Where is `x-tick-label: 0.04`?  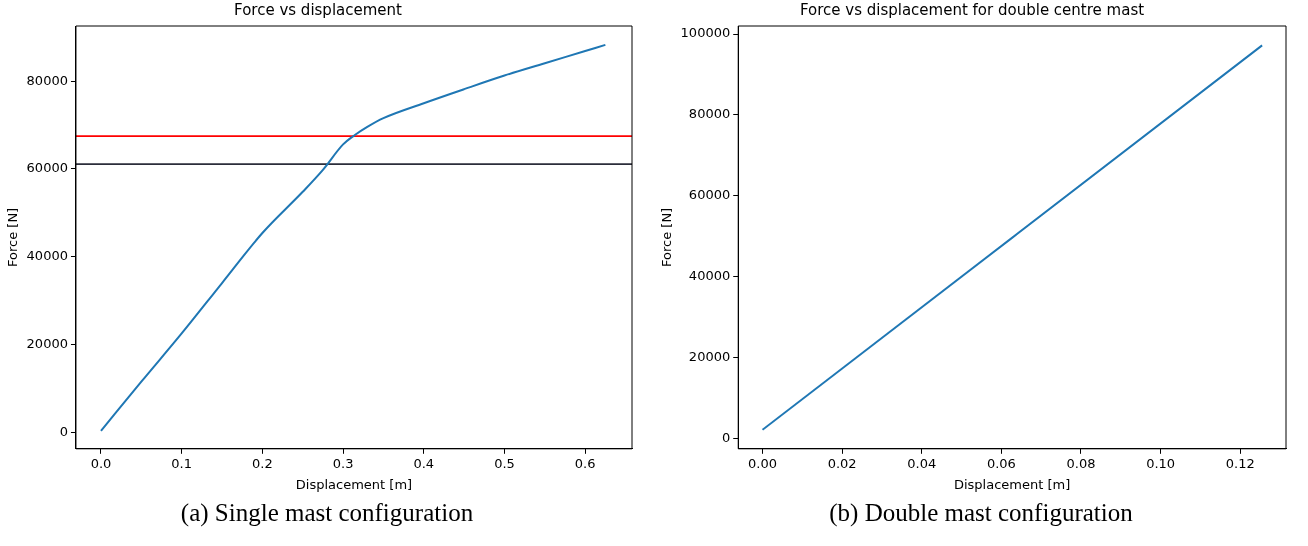 x-tick-label: 0.04 is located at coordinates (922, 463).